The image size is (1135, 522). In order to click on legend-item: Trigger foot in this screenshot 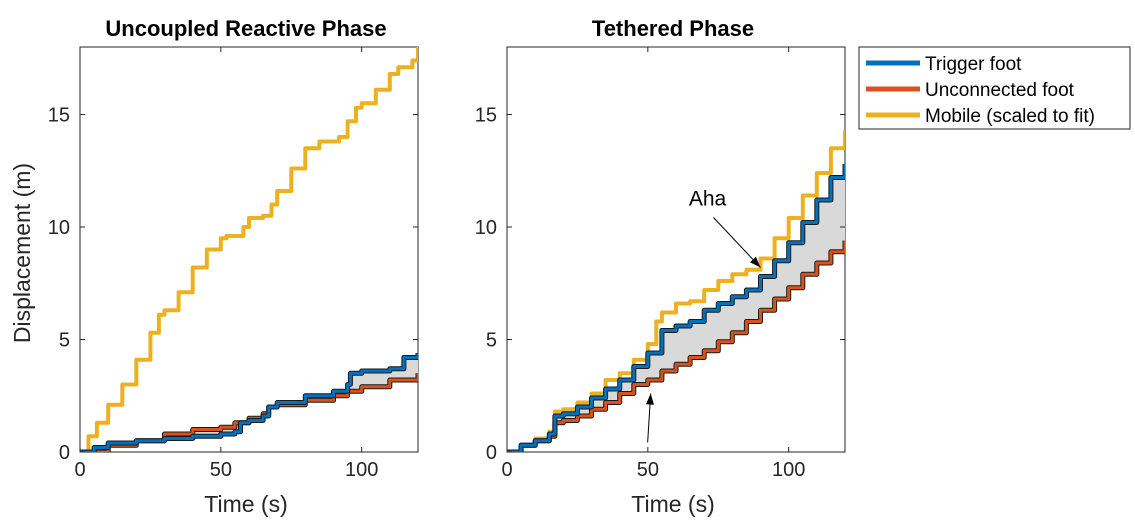, I will do `click(944, 64)`.